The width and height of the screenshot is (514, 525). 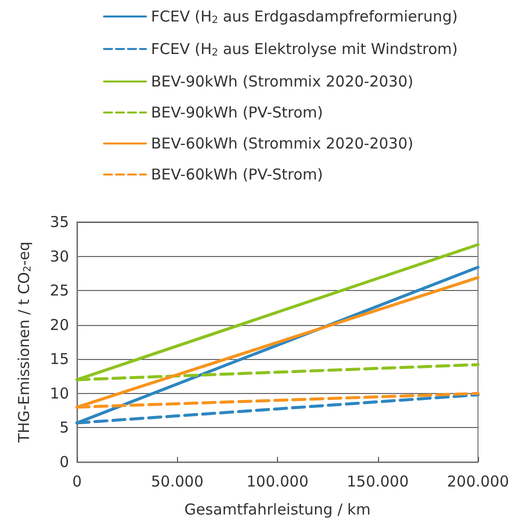 I want to click on y-tick-label: 15, so click(x=59, y=359).